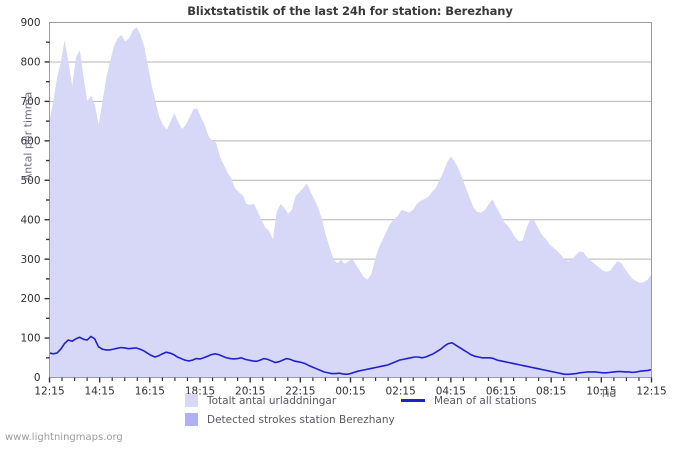 Image resolution: width=700 pixels, height=450 pixels. I want to click on legend-item-detected: Detected strokes station Berezhany, so click(290, 419).